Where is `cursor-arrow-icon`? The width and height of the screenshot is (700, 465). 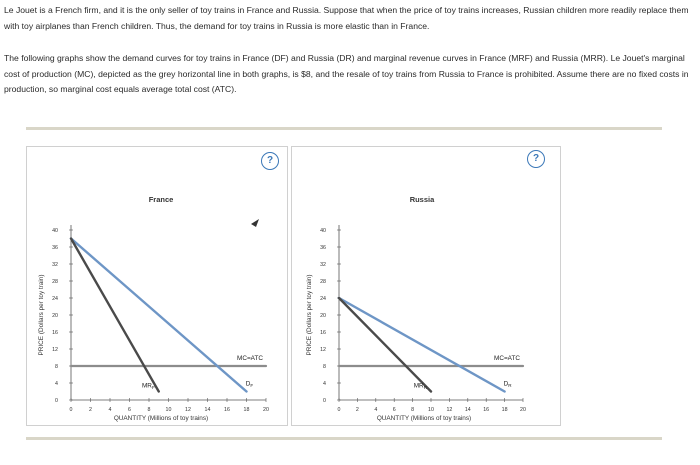
cursor-arrow-icon is located at coordinates (255, 223).